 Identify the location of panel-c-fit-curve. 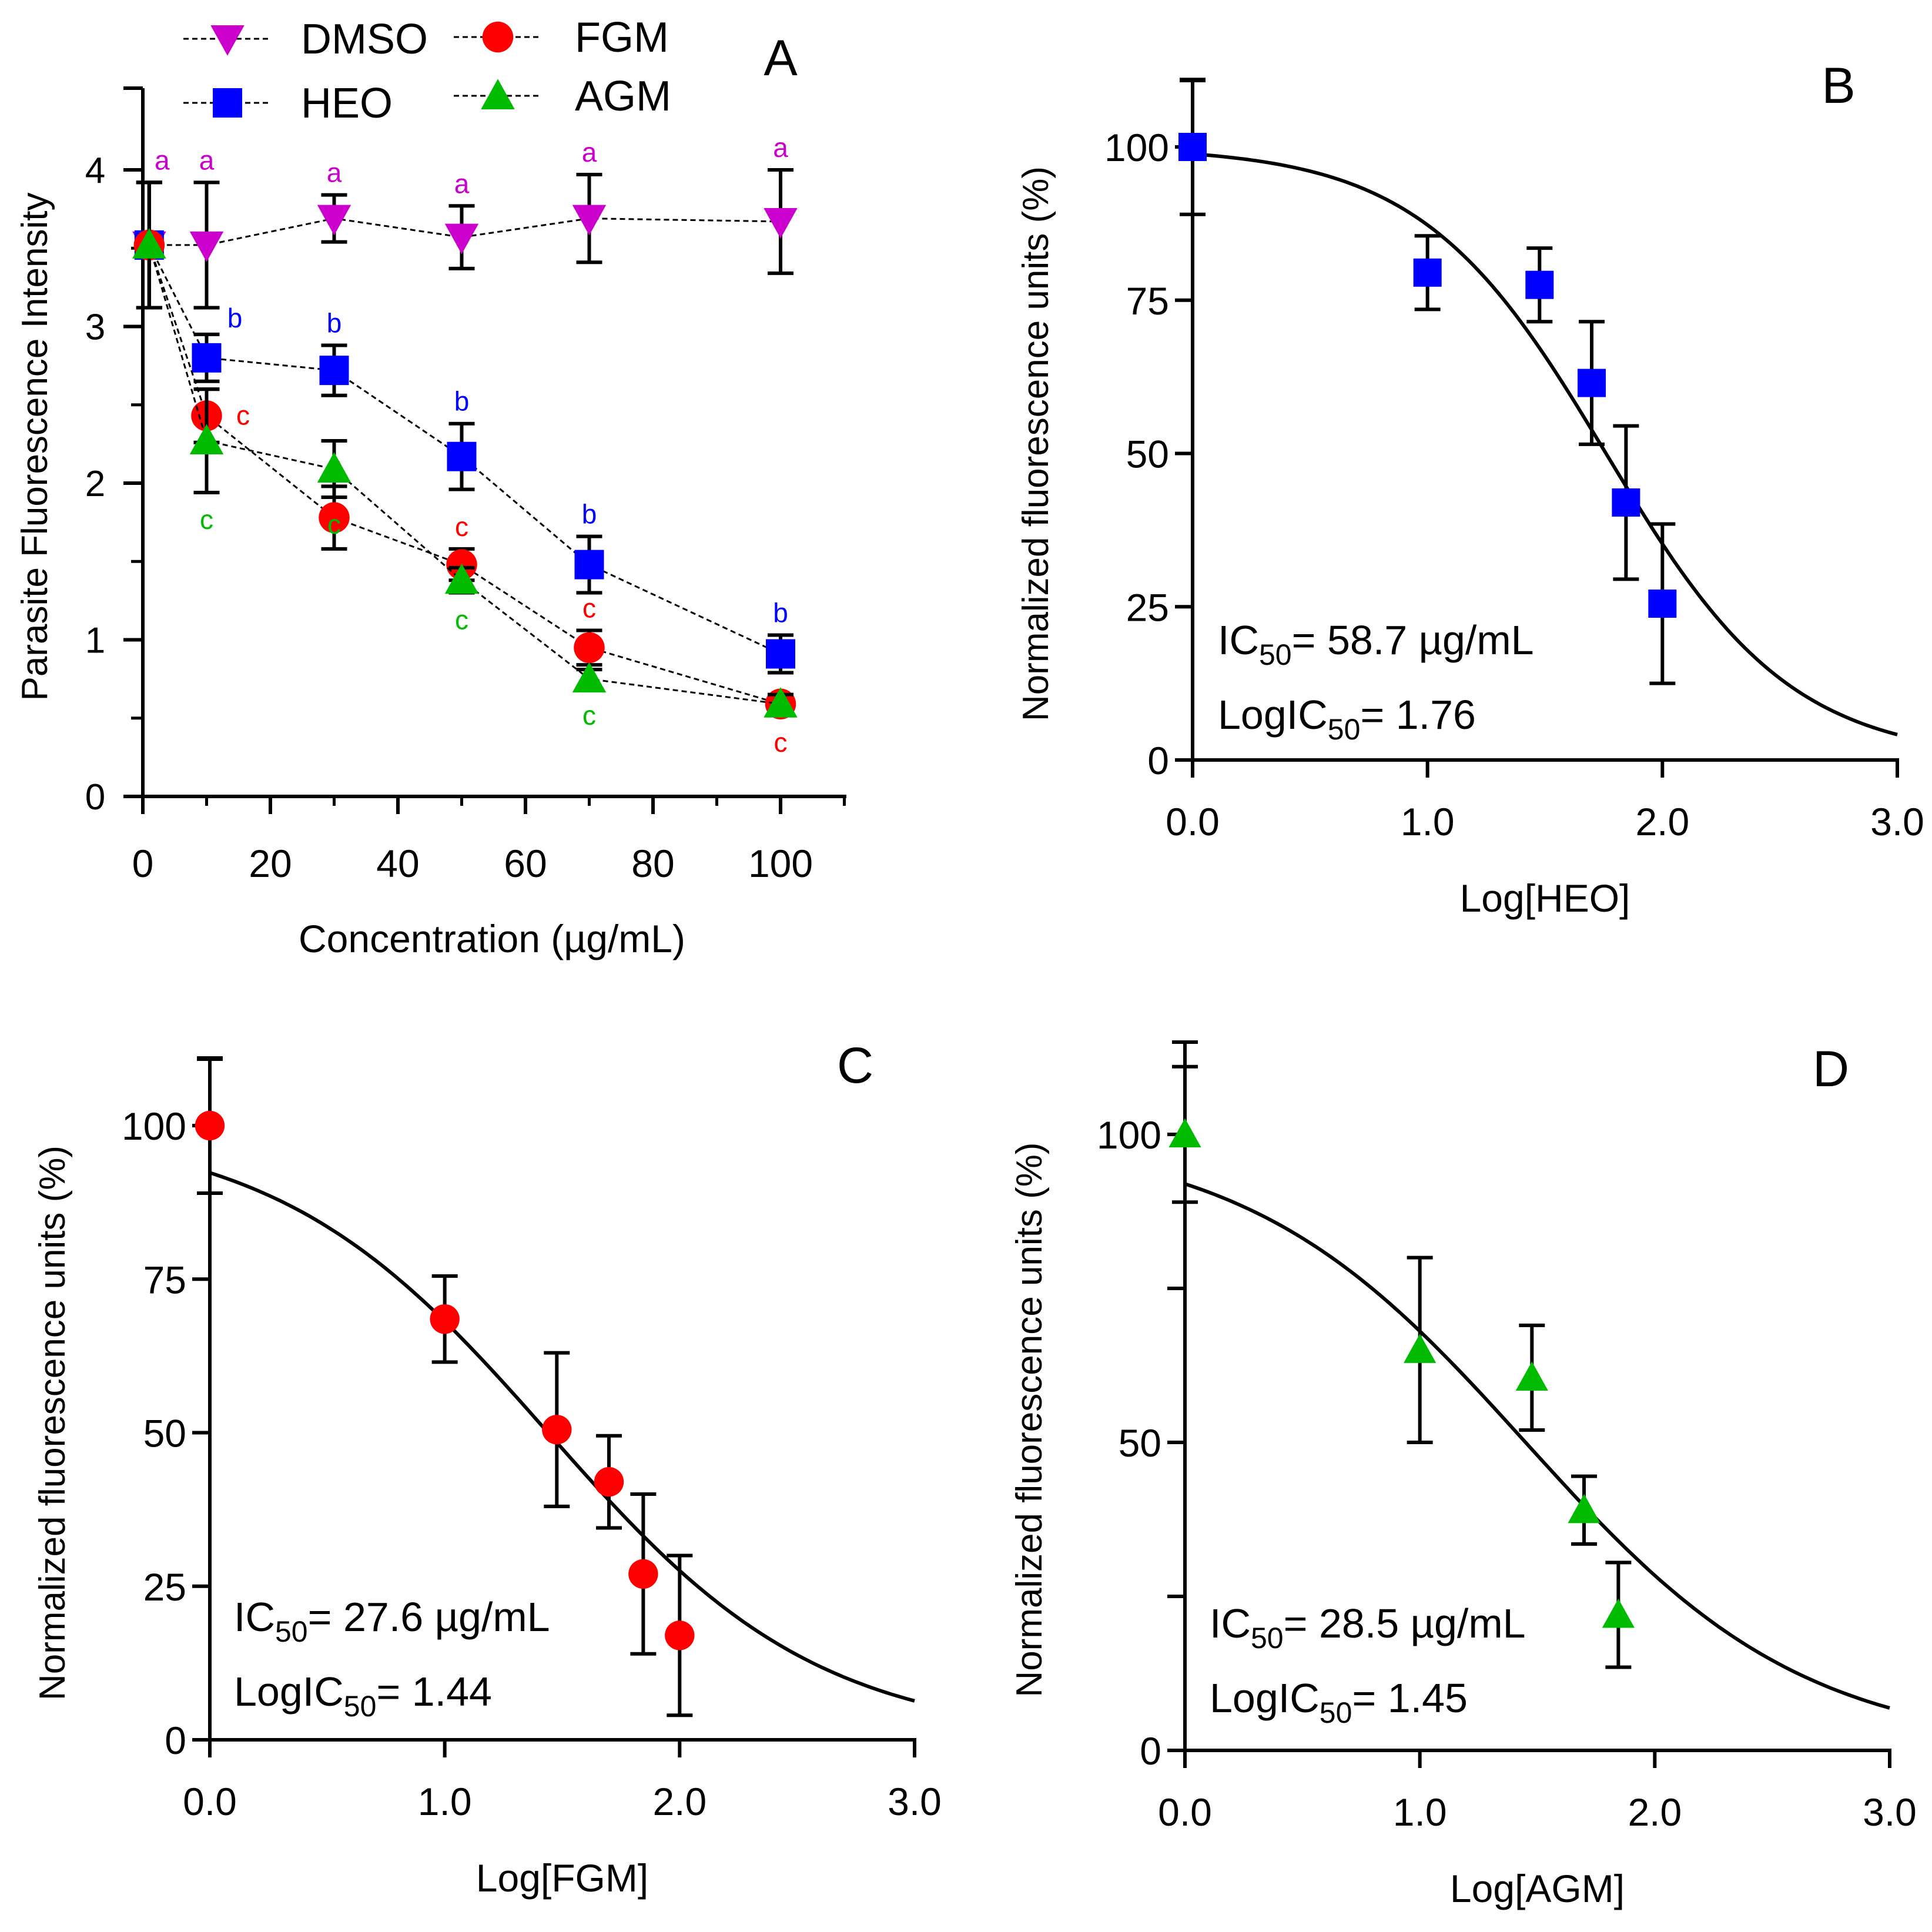
(562, 1437).